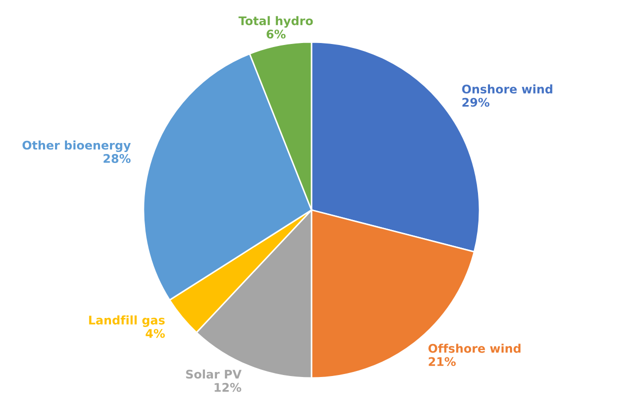  Describe the element at coordinates (507, 89) in the screenshot. I see `slice-label: Onshore wind` at that location.